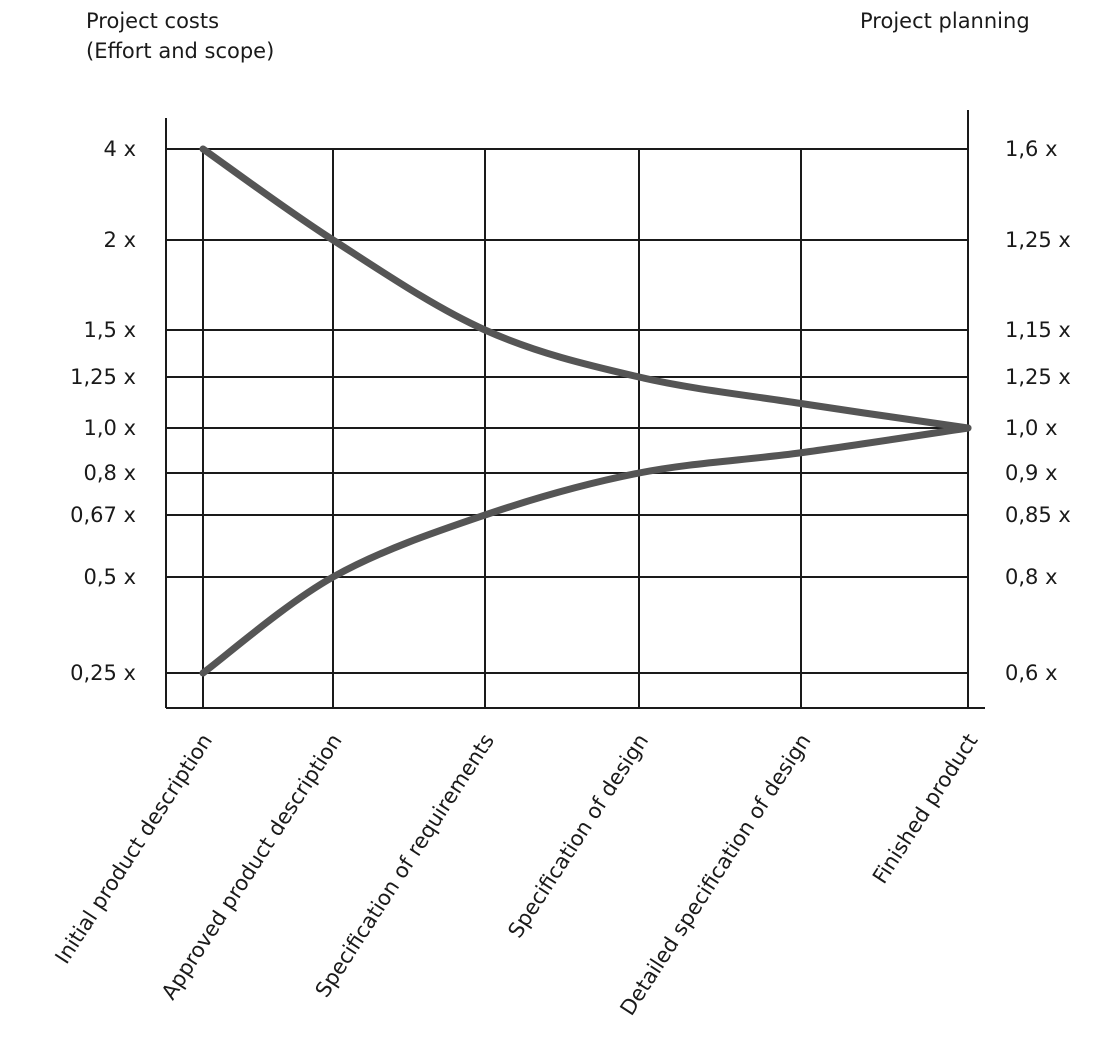  I want to click on left-tick-label: 2 x, so click(68, 240).